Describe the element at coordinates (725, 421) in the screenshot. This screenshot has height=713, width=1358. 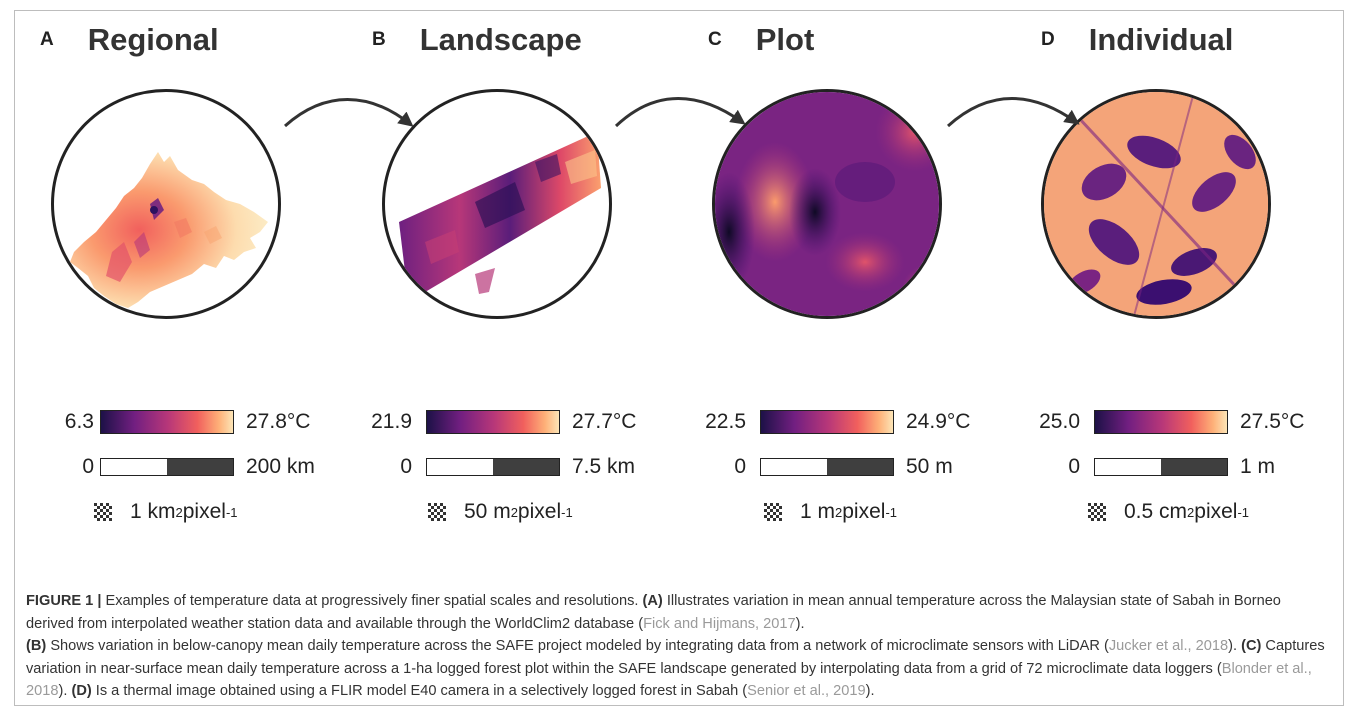
I see `colorbar-min: 22.5` at that location.